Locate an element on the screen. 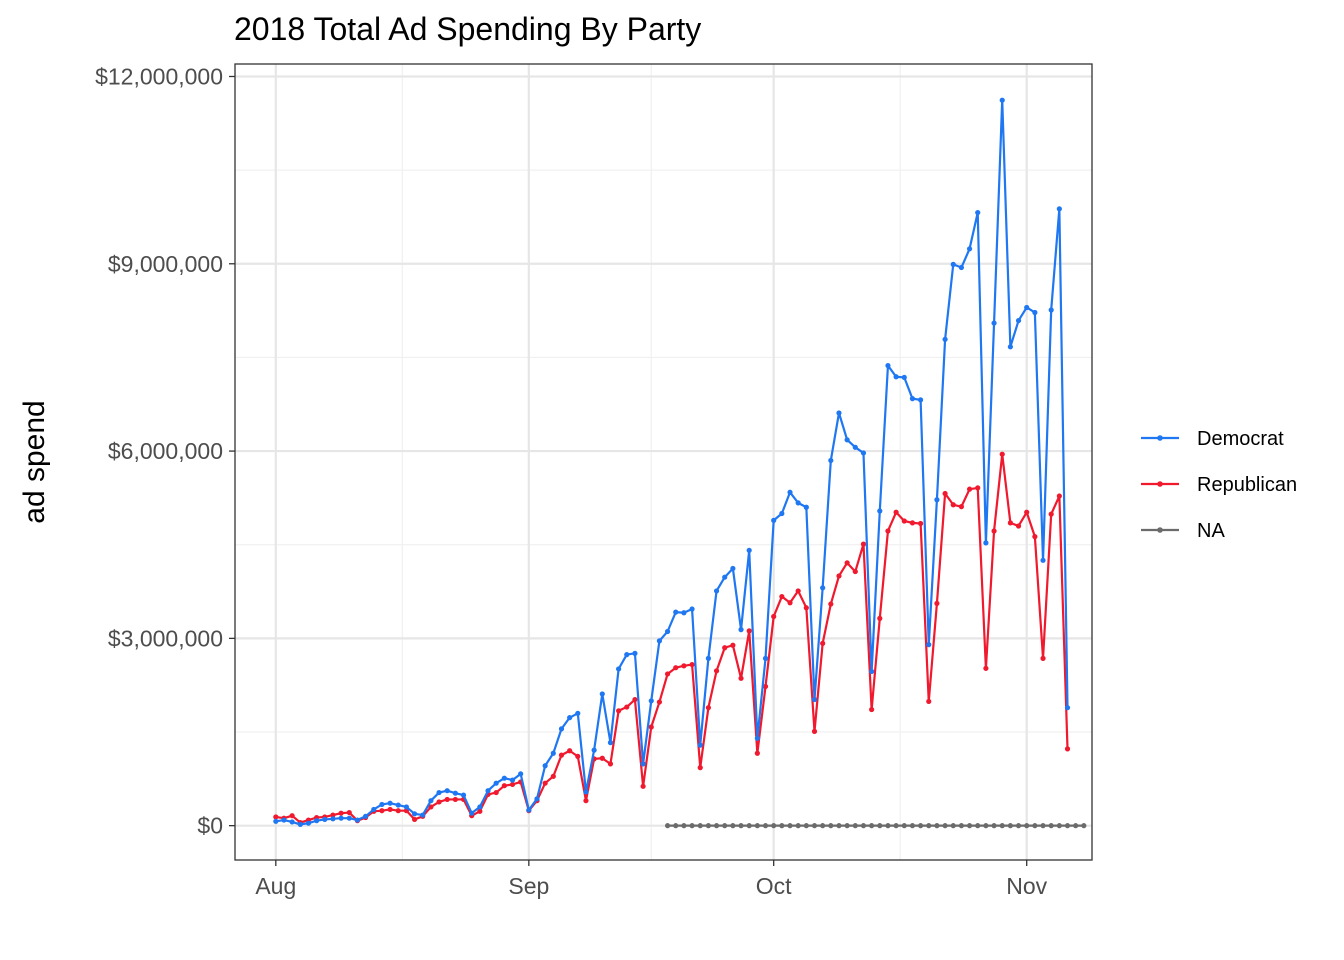 The height and width of the screenshot is (960, 1344). legend: Democrat Republican NA is located at coordinates (1219, 485).